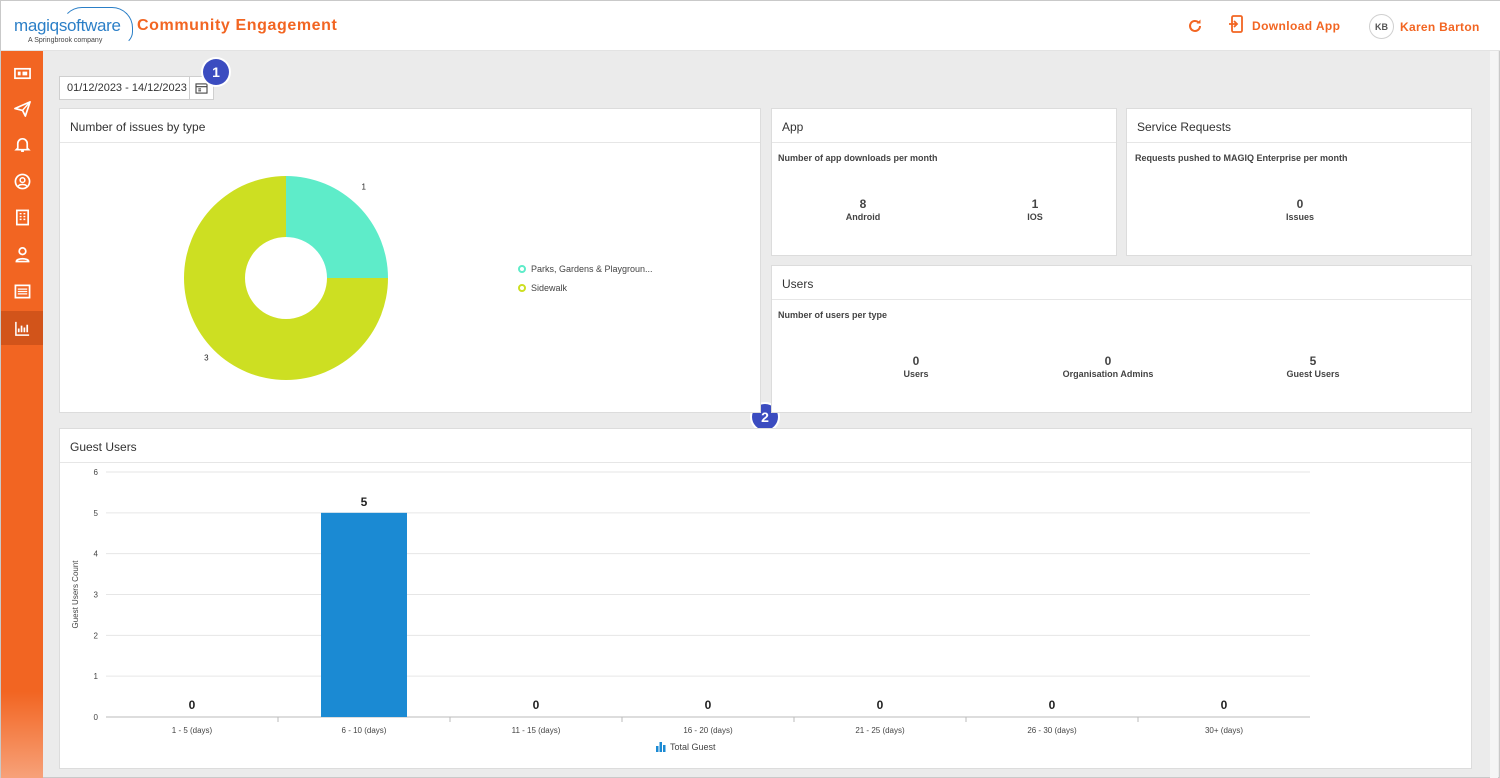  Describe the element at coordinates (1296, 26) in the screenshot. I see `download-app-label: Download App` at that location.